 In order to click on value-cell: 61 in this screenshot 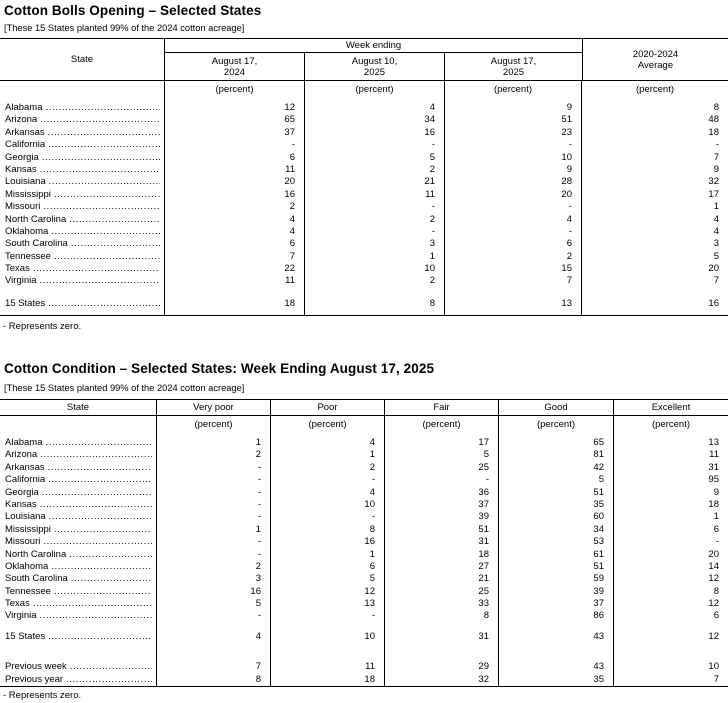, I will do `click(556, 554)`.